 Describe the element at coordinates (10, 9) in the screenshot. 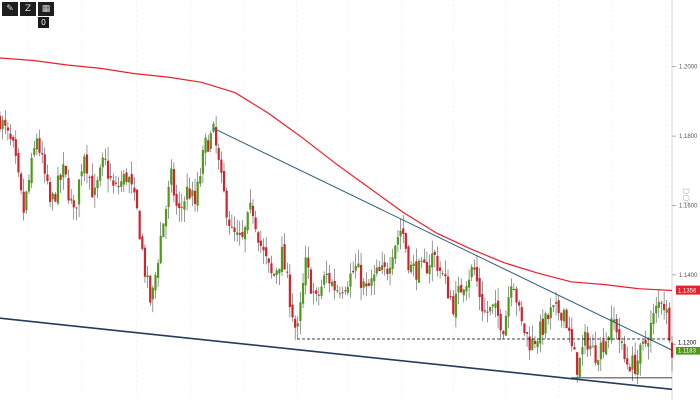

I see `pencil-icon: ✎` at that location.